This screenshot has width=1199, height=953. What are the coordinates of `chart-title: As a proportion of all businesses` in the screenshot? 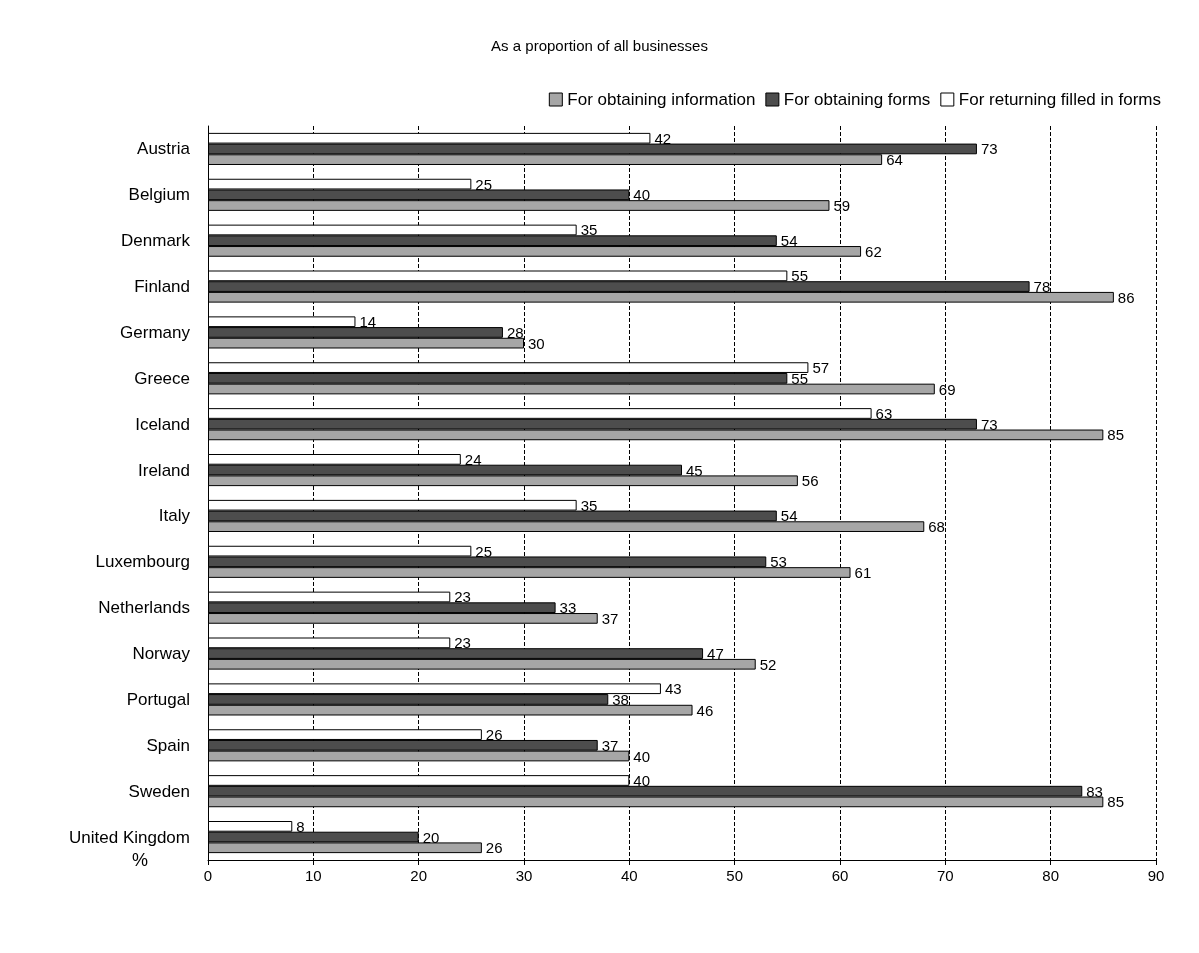 It's located at (599, 45).